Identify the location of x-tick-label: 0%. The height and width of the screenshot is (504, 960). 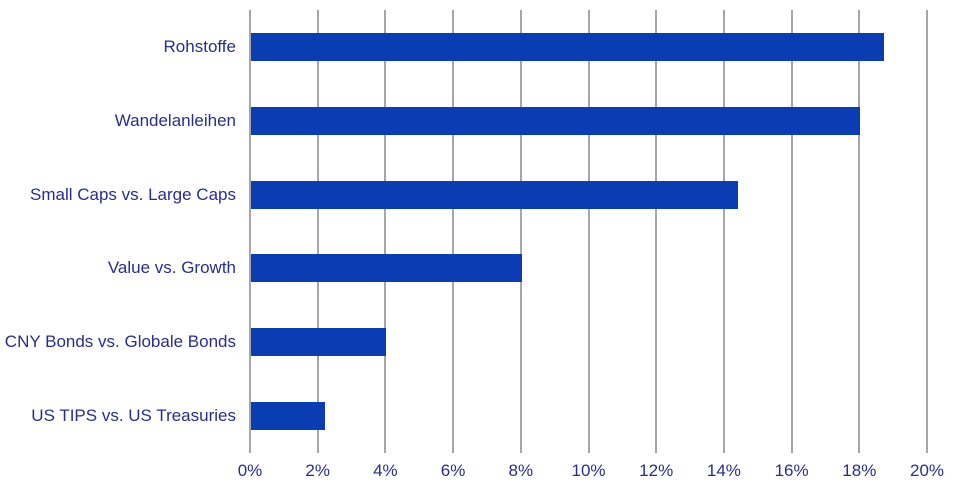
(250, 470).